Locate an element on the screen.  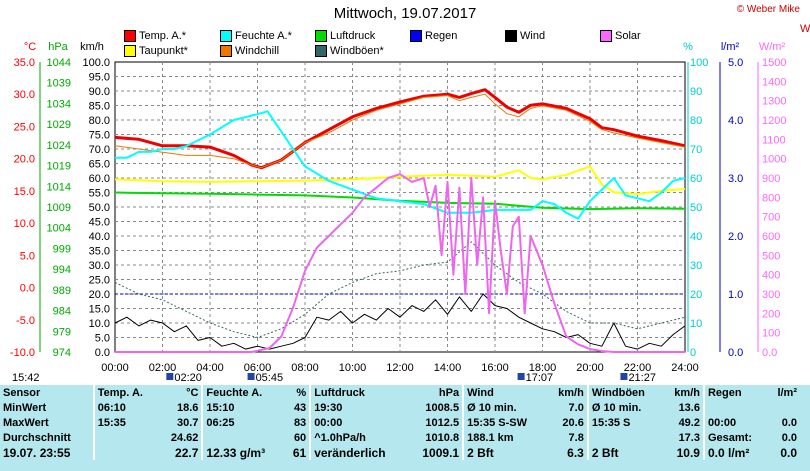
table-cell: 15:35 is located at coordinates (126, 422).